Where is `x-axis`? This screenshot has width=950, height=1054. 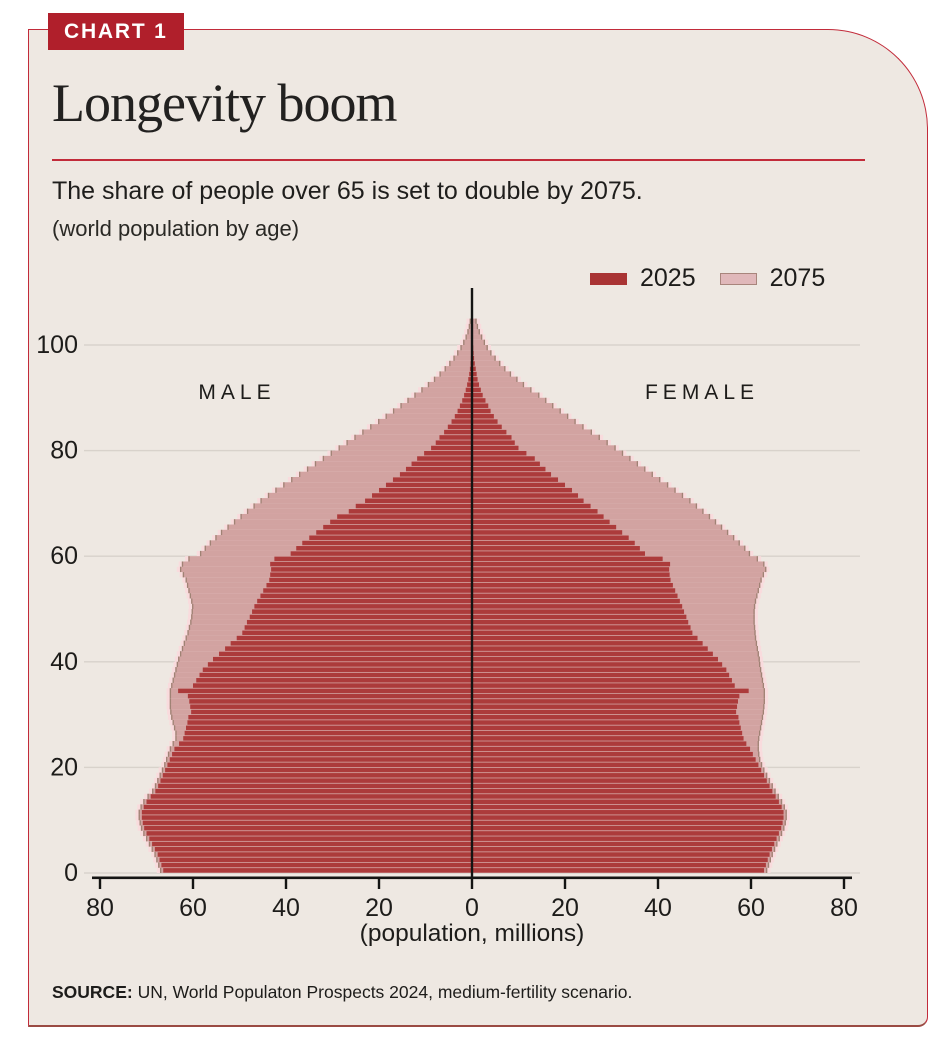
x-axis is located at coordinates (472, 882).